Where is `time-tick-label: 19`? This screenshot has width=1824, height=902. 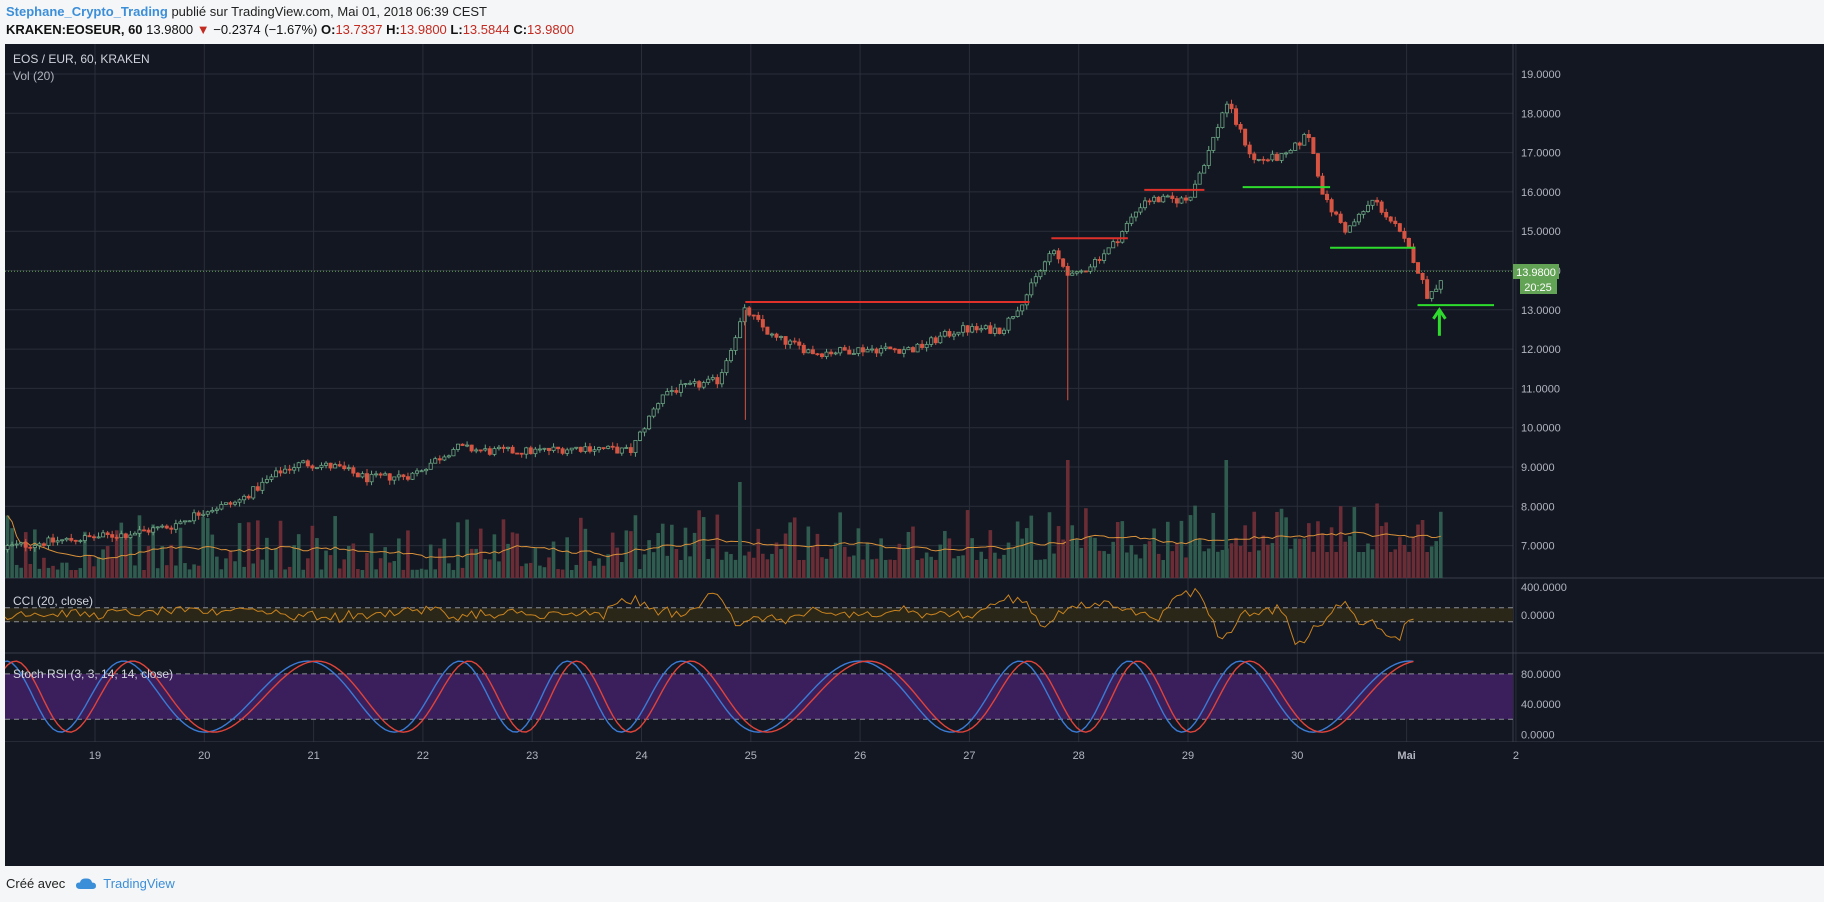
time-tick-label: 19 is located at coordinates (95, 756).